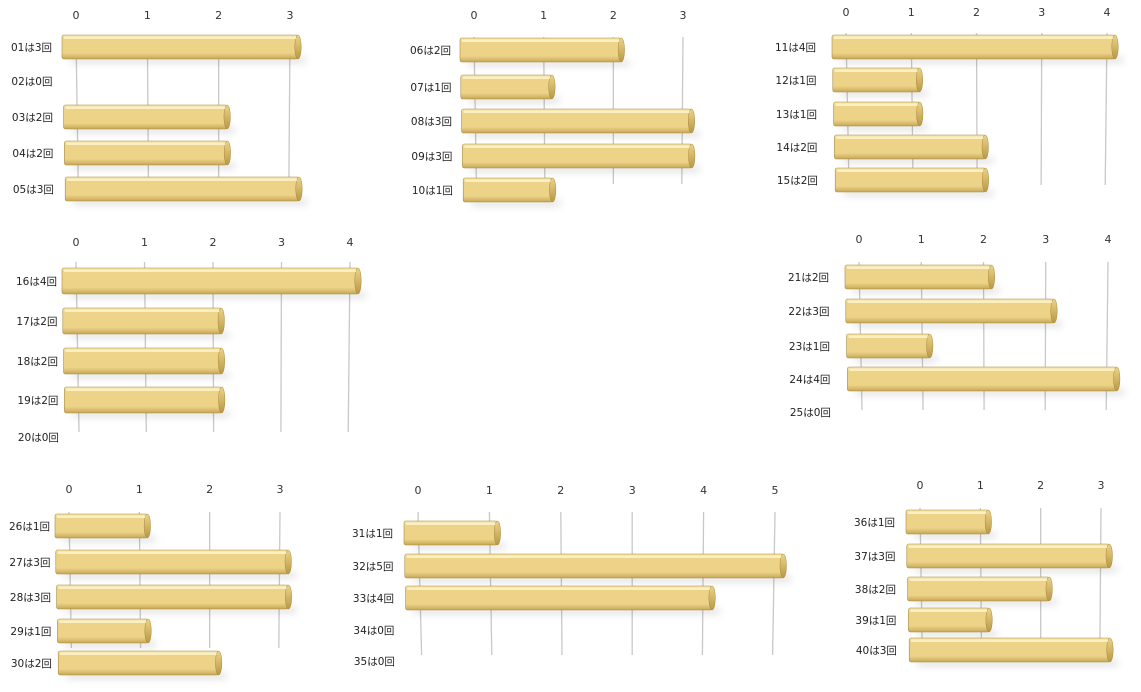 The image size is (1141, 692). Describe the element at coordinates (775, 490) in the screenshot. I see `x-tick-label: 5` at that location.